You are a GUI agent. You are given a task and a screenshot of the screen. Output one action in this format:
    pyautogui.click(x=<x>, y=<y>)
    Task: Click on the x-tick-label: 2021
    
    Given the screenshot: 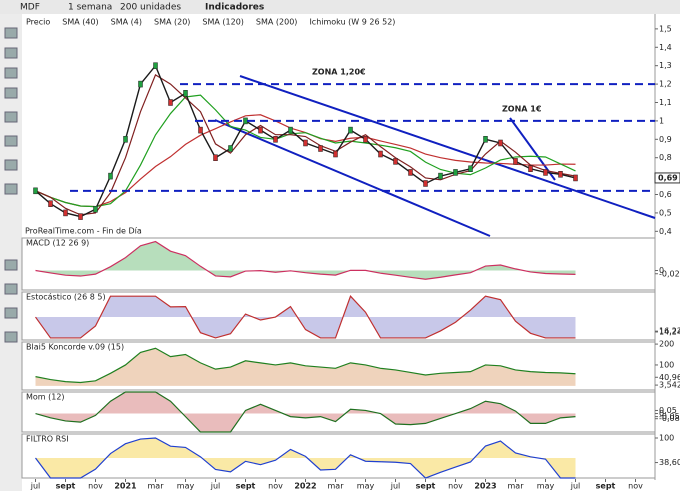 What is the action you would take?
    pyautogui.click(x=125, y=486)
    